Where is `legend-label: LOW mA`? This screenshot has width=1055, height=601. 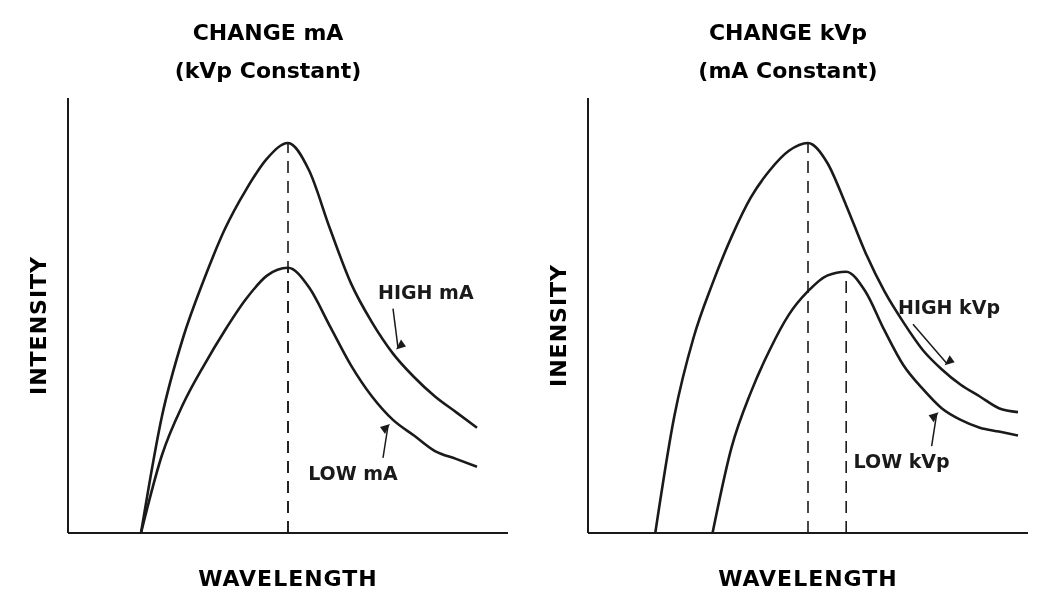 legend-label: LOW mA is located at coordinates (353, 472).